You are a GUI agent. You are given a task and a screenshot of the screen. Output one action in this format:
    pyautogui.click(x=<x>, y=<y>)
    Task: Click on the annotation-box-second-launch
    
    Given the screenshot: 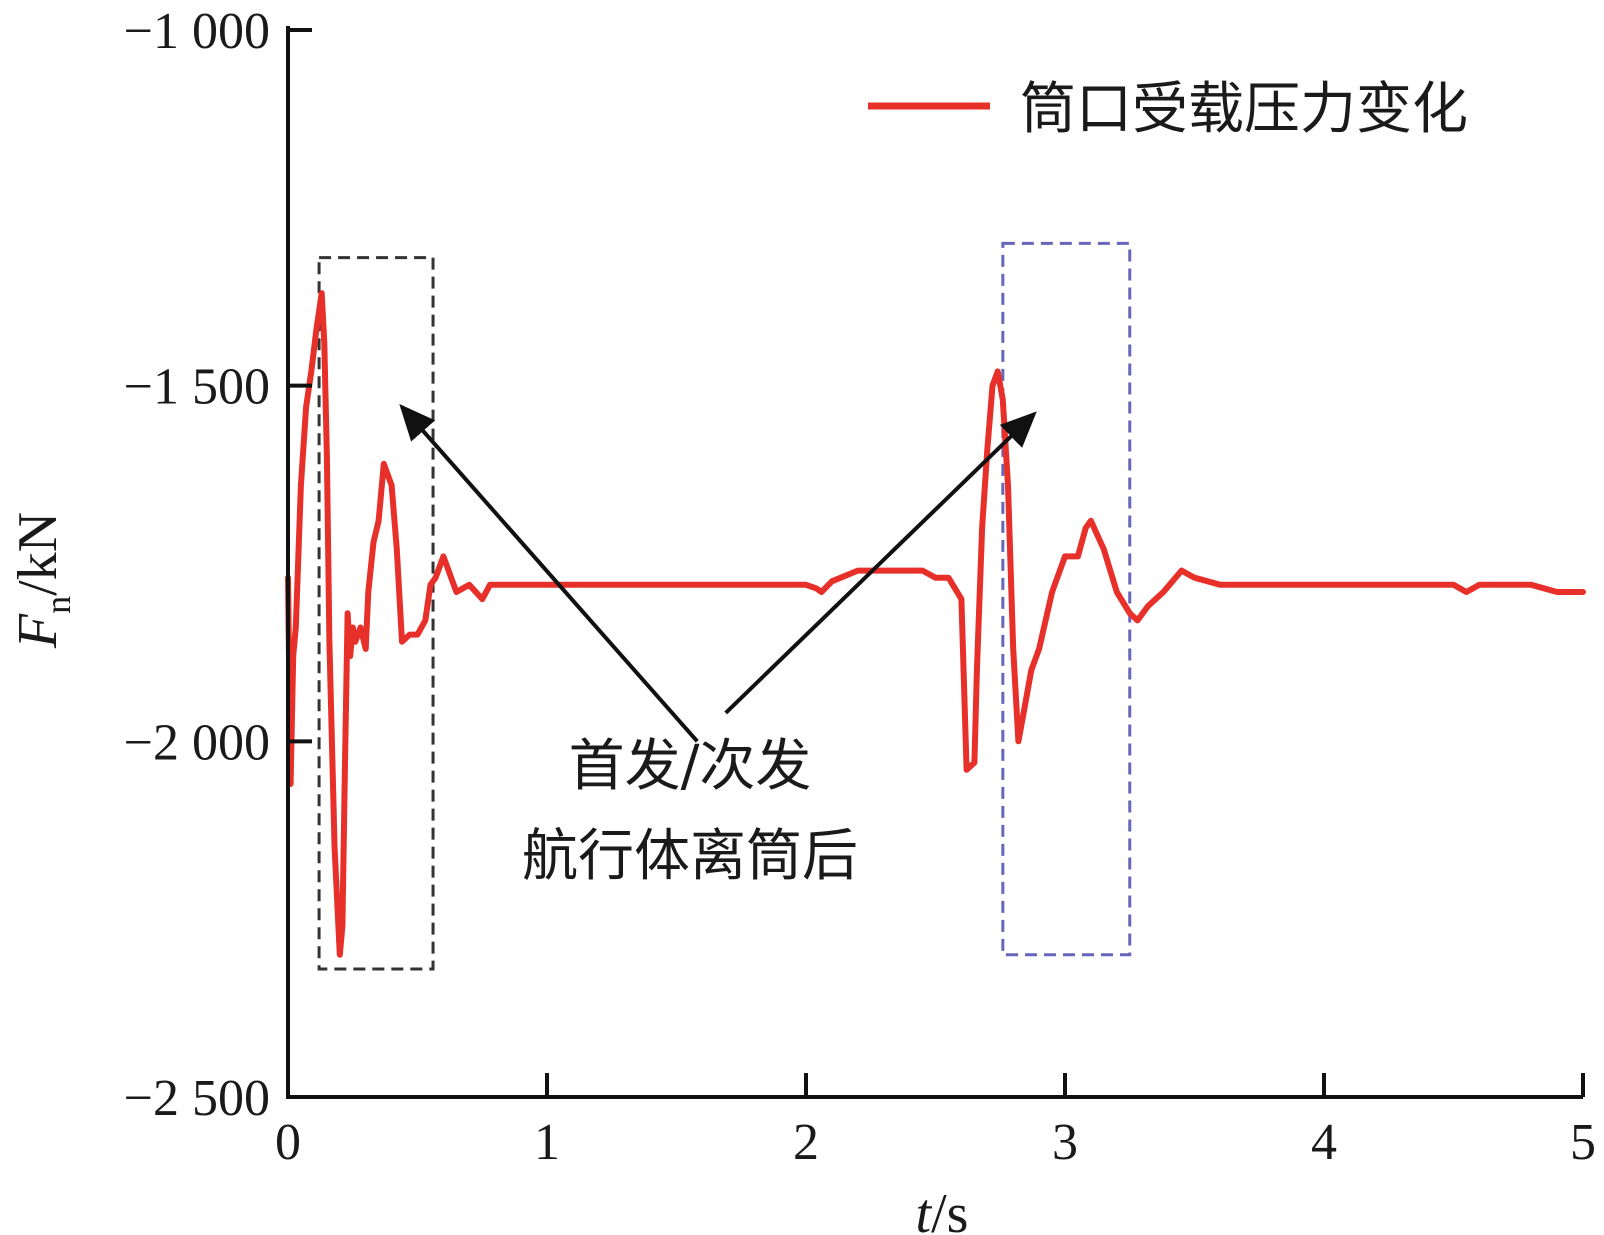 What is the action you would take?
    pyautogui.click(x=1066, y=599)
    